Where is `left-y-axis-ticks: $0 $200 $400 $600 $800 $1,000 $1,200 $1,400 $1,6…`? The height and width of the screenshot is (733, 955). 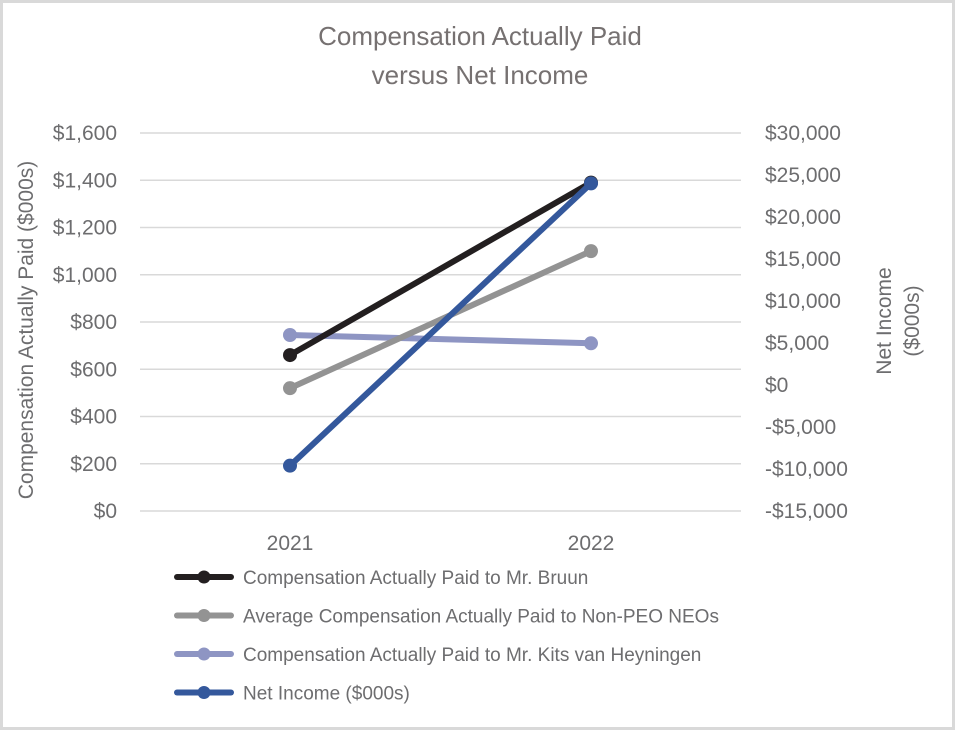
left-y-axis-ticks: $0 $200 $400 $600 $800 $1,000 $1,200 $1,400 $1,6… is located at coordinates (85, 322).